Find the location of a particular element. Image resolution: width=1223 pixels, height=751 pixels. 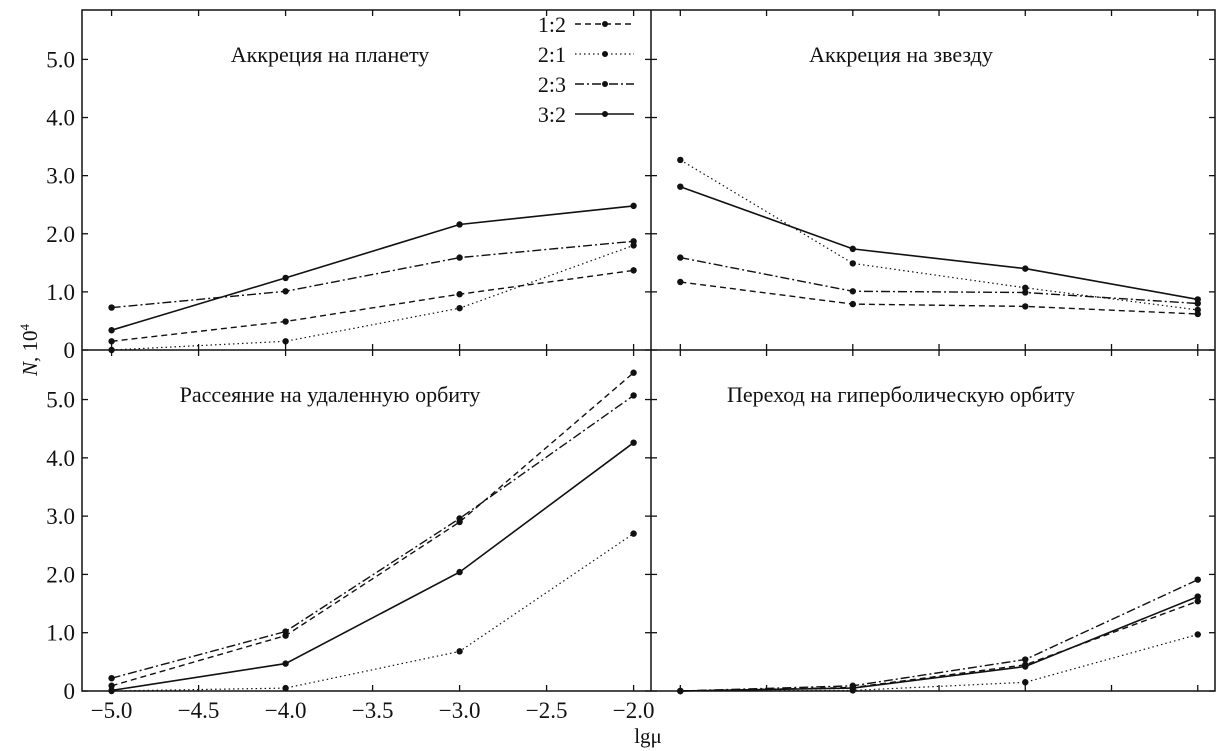

y-tick-label-top: 1.0 is located at coordinates (60, 292).